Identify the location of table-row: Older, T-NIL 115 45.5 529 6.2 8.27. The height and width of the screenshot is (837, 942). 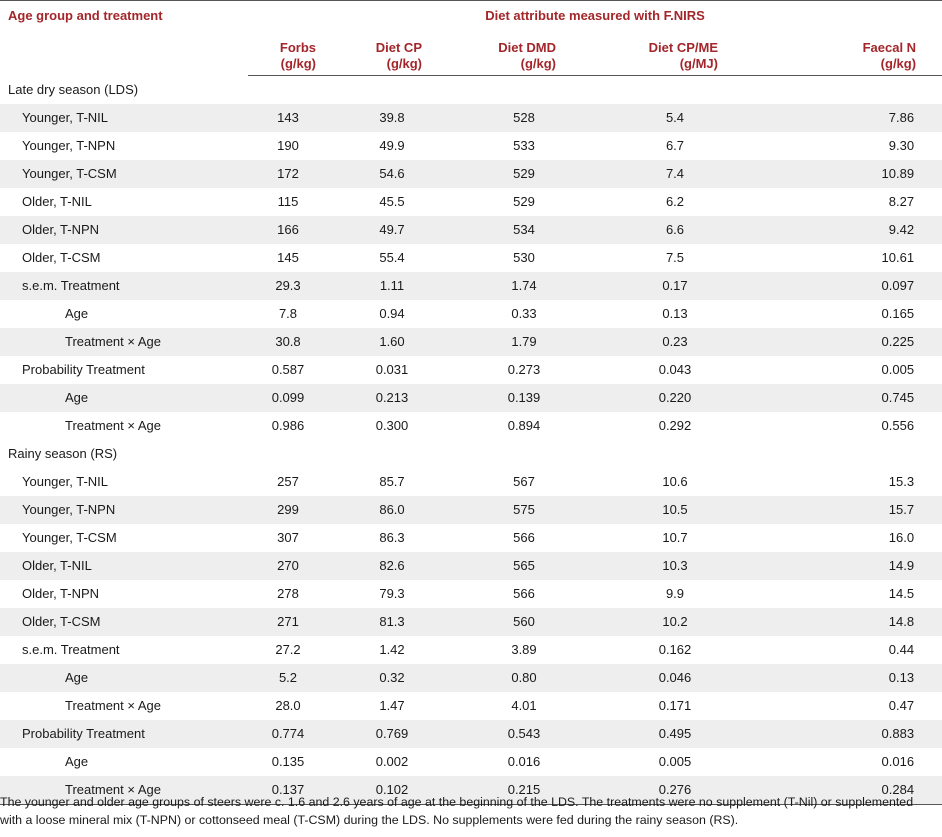
(471, 201).